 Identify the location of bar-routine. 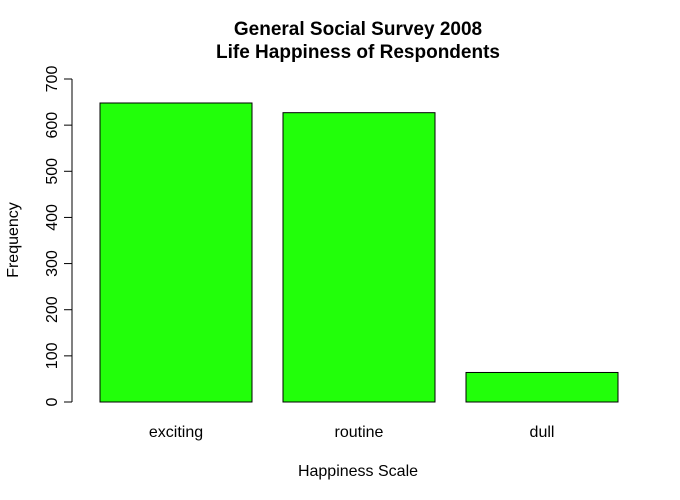
(359, 257).